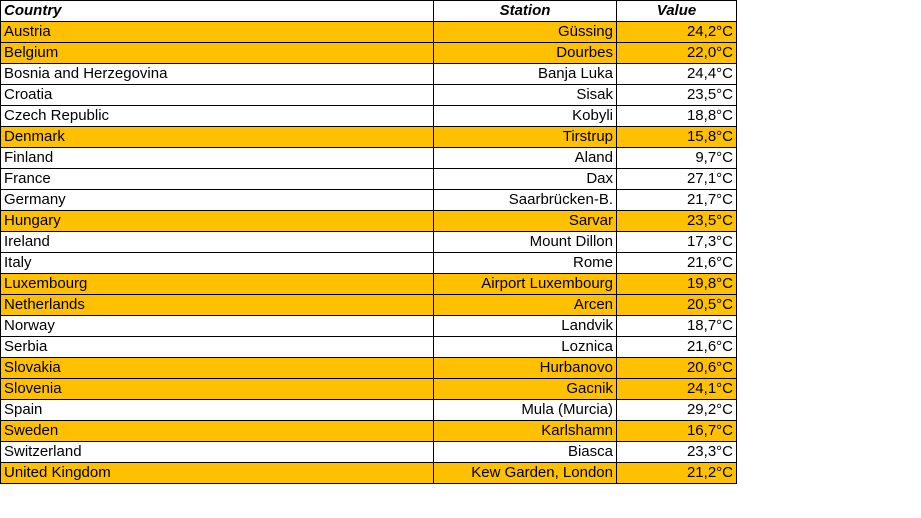 The height and width of the screenshot is (518, 921). What do you see at coordinates (676, 452) in the screenshot?
I see `value-cell: 23,3°C` at bounding box center [676, 452].